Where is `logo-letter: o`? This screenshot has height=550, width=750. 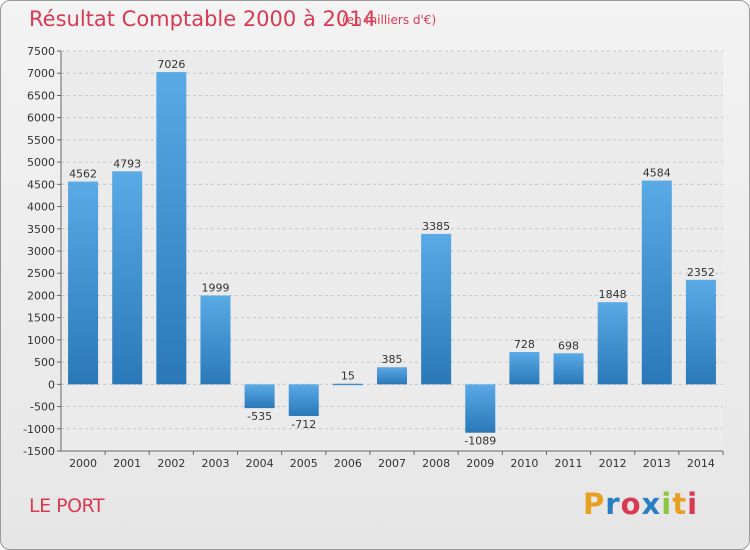
logo-letter: o is located at coordinates (631, 504).